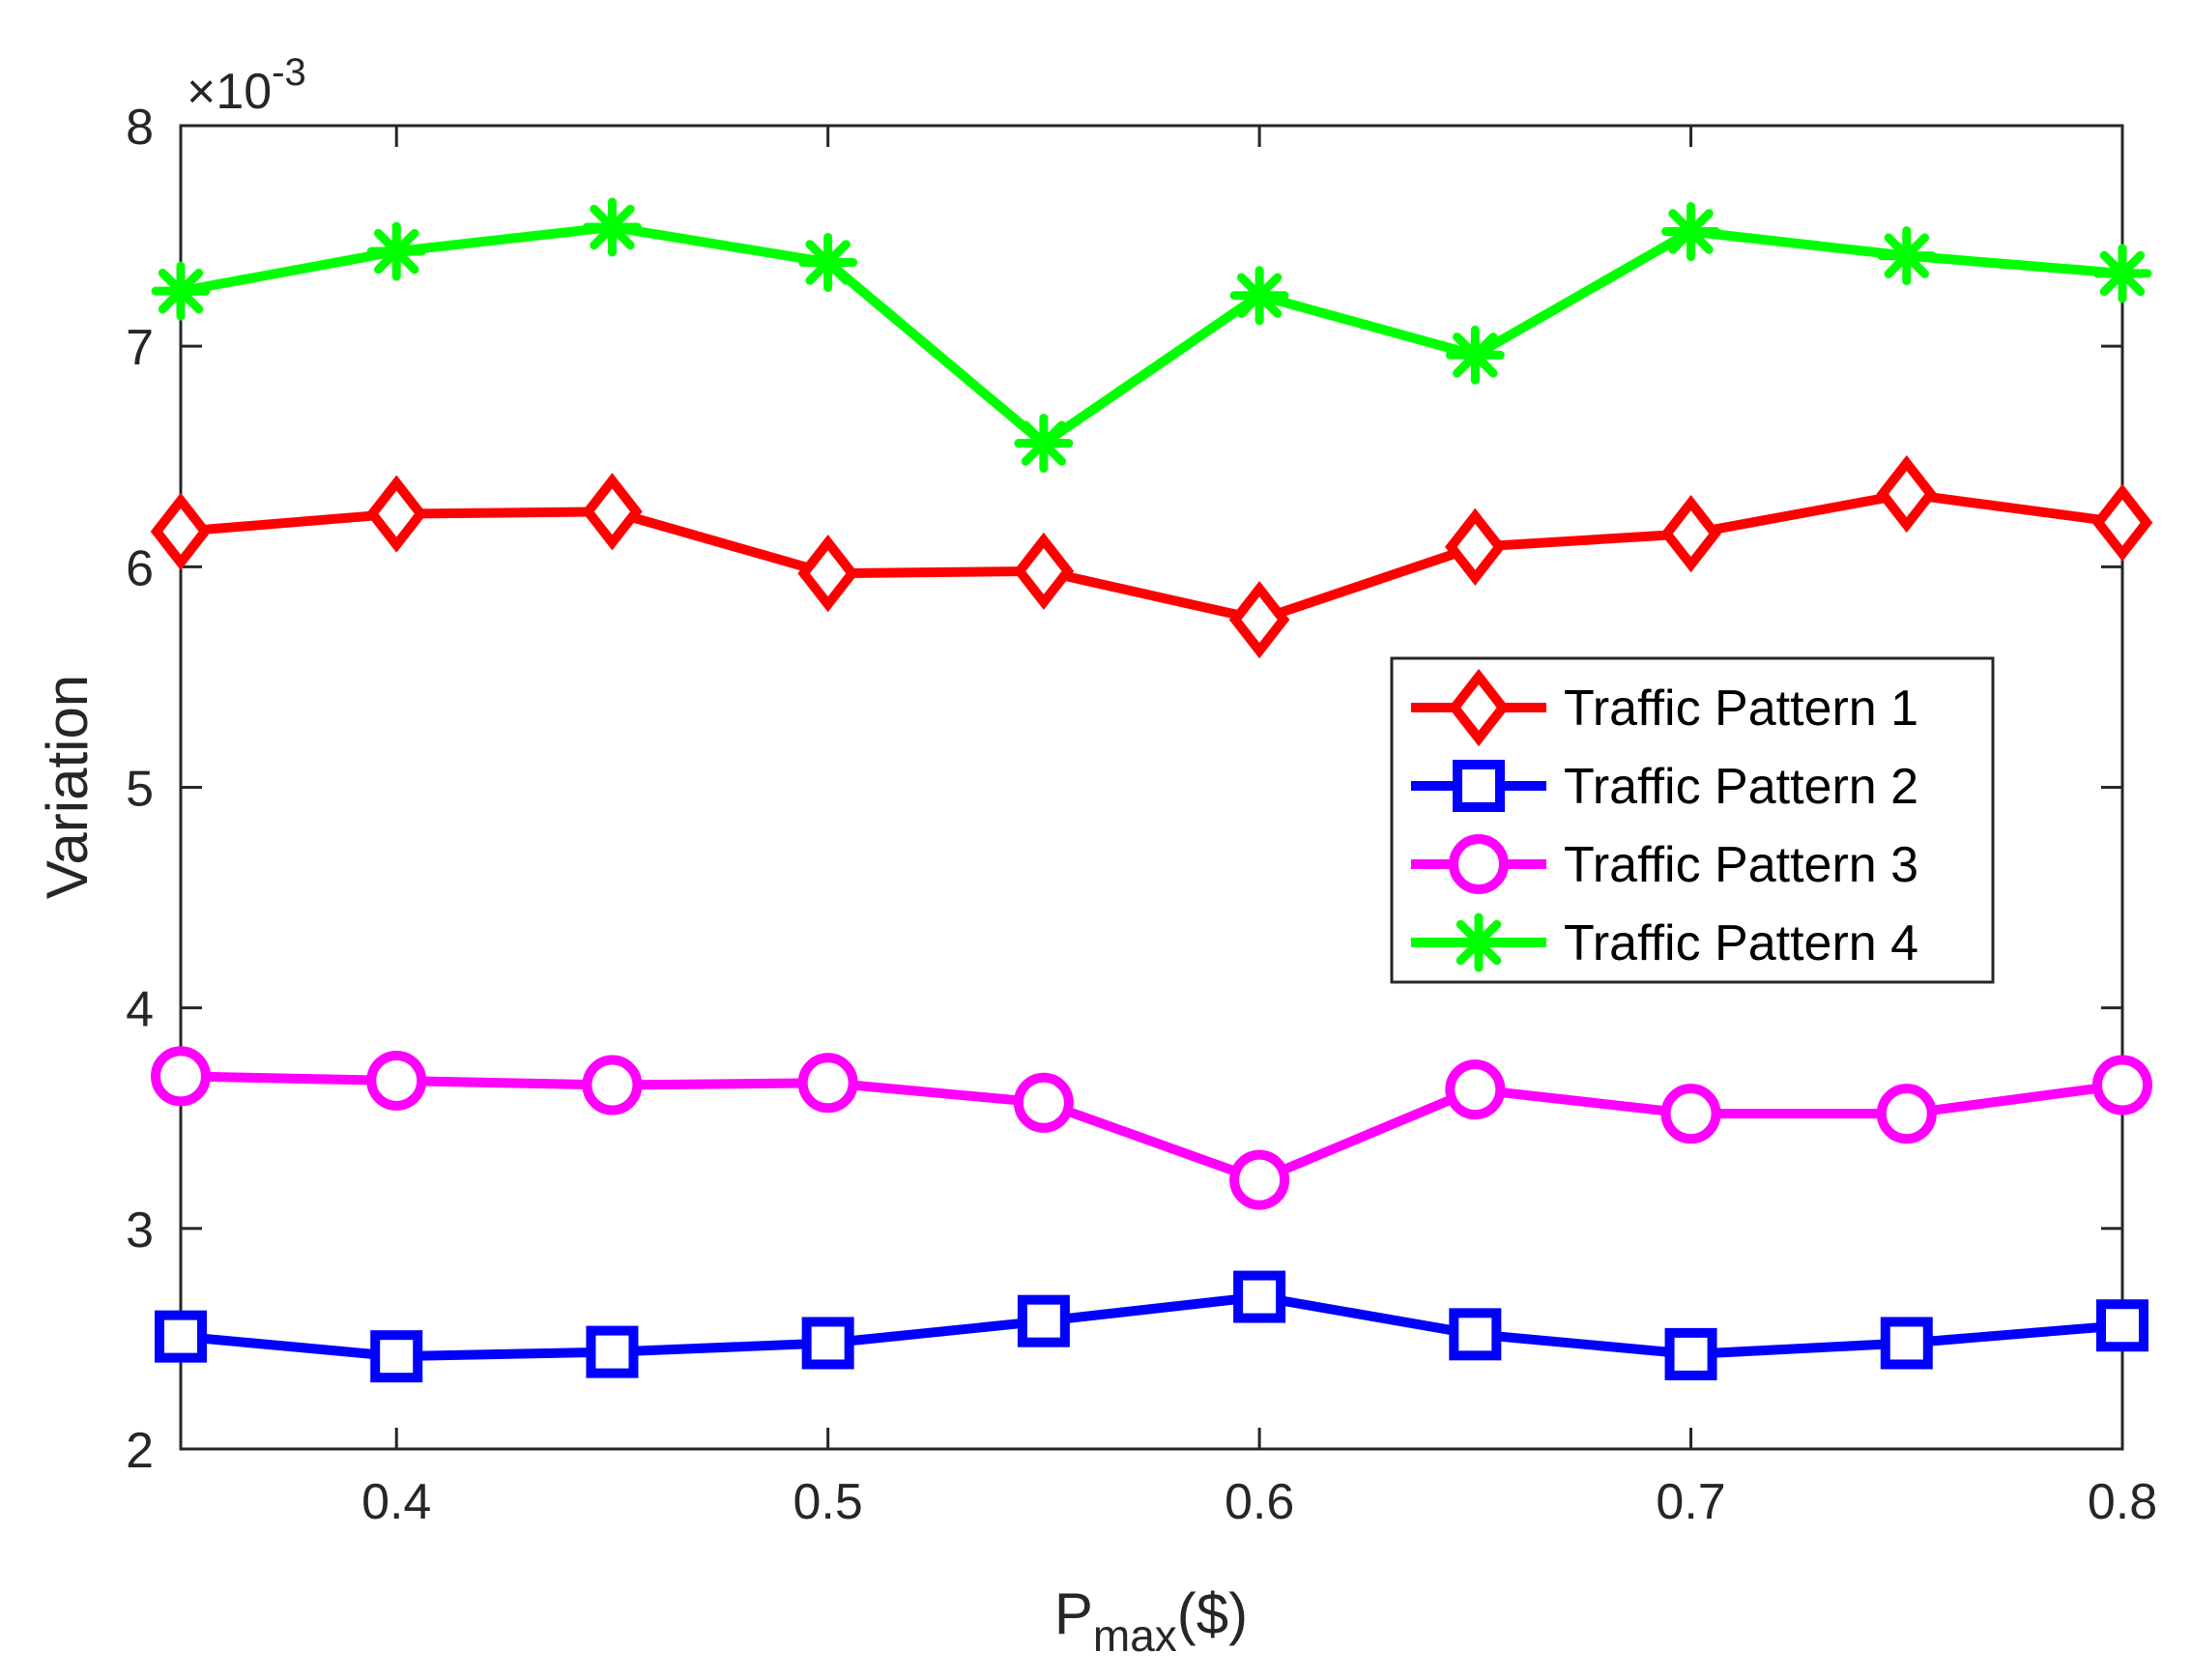 This screenshot has height=1680, width=2191. What do you see at coordinates (140, 568) in the screenshot?
I see `y-tick-label: 6` at bounding box center [140, 568].